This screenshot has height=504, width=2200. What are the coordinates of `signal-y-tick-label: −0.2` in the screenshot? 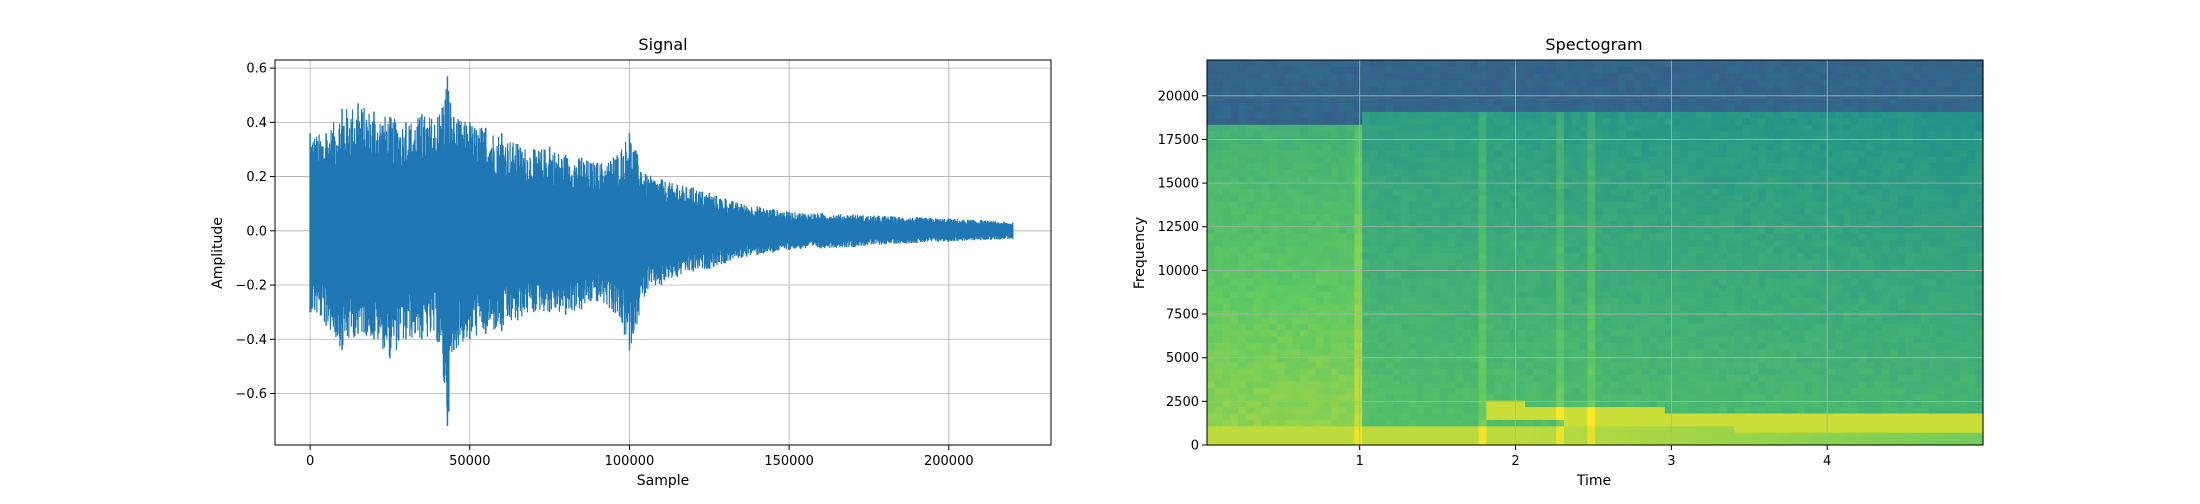 It's located at (251, 286).